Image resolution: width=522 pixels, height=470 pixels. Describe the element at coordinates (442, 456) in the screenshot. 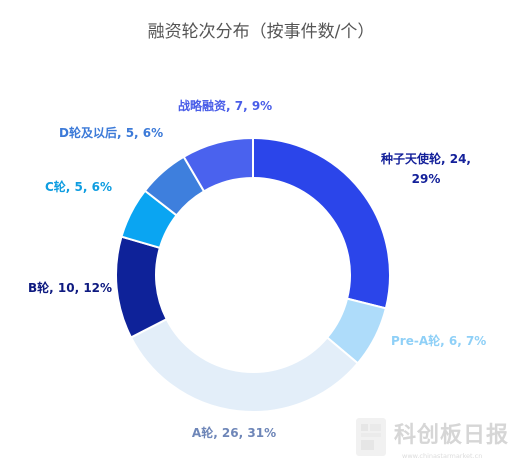

I see `watermark-url: www.chinastarmarket.cn` at that location.